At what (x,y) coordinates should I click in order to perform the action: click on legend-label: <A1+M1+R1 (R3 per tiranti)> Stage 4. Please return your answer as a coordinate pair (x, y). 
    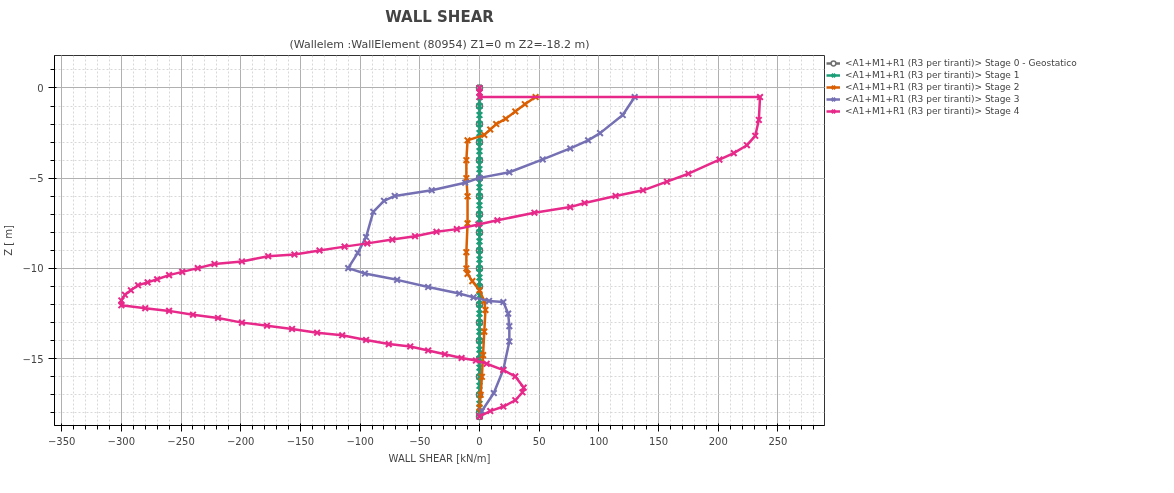
    Looking at the image, I should click on (932, 111).